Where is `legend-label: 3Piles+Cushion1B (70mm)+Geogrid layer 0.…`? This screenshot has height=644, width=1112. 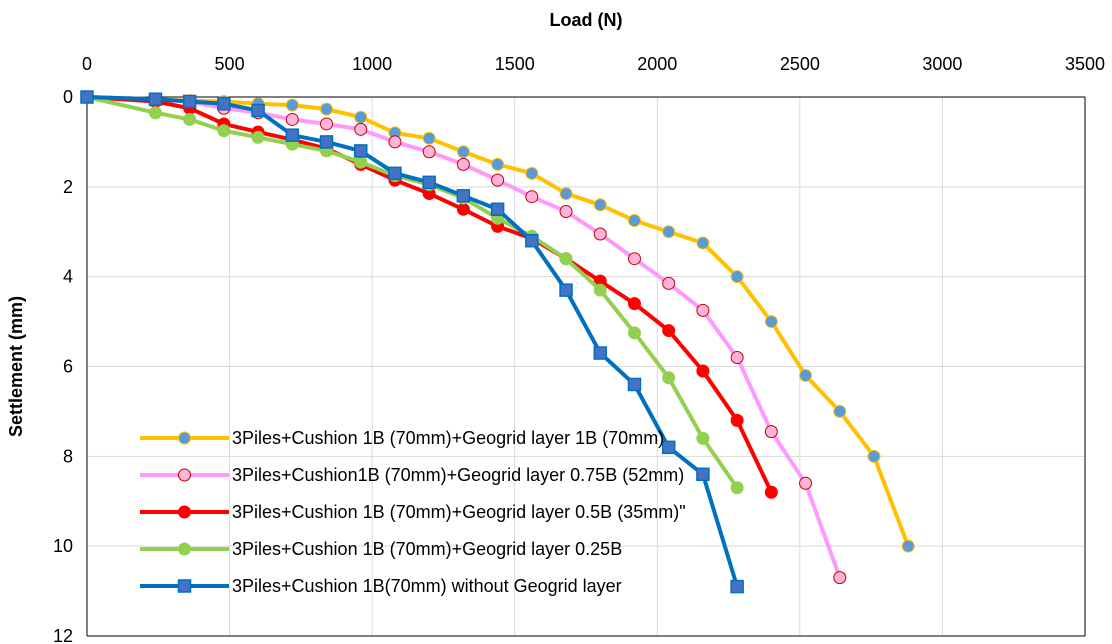
legend-label: 3Piles+Cushion1B (70mm)+Geogrid layer 0.… is located at coordinates (458, 475).